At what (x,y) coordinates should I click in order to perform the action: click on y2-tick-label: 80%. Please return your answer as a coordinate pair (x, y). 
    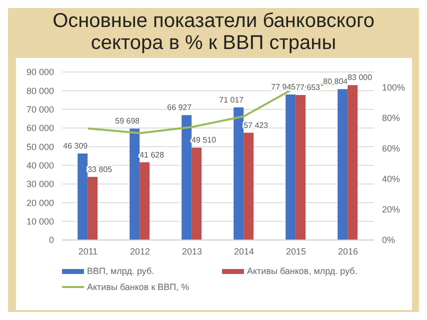
    Looking at the image, I should click on (391, 118).